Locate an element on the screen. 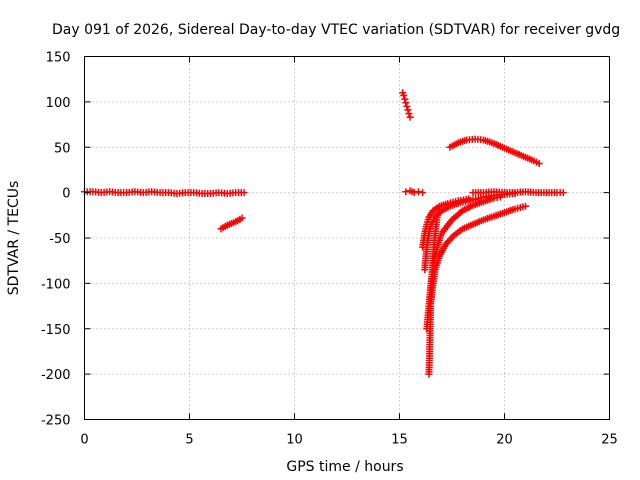 This screenshot has width=640, height=480. y-tick-label: 150 is located at coordinates (58, 58).